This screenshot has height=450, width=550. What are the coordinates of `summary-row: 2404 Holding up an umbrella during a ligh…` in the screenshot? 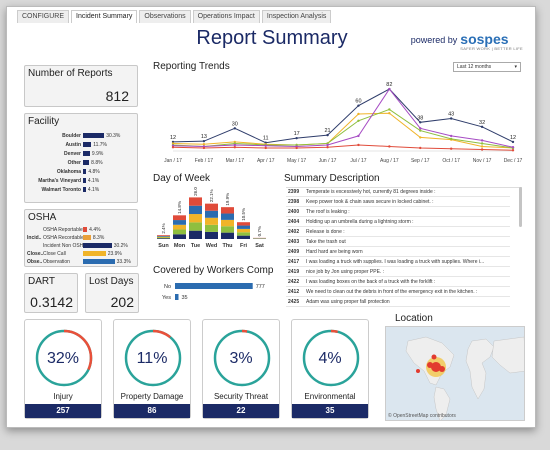 It's located at (398, 222).